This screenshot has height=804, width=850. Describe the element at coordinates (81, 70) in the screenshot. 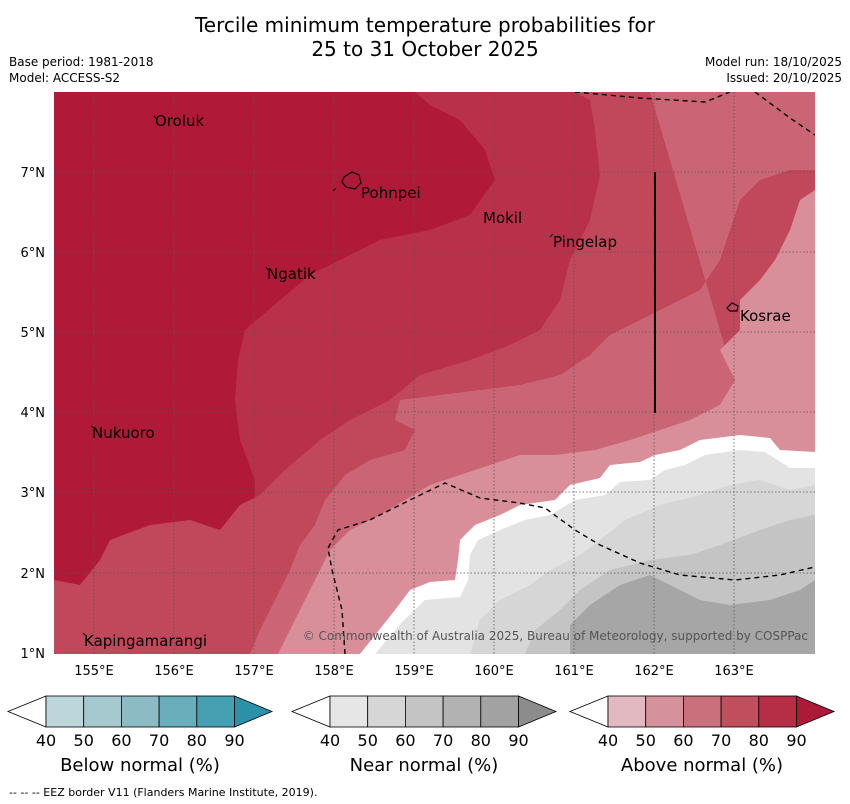

I see `meta-left: Base period: 1981-2018 Model: ACCESS-S2` at that location.